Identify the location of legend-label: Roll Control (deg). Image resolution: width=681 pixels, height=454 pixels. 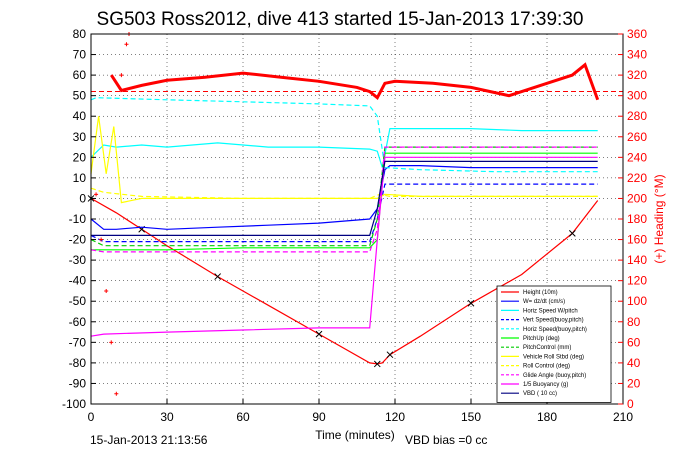
(546, 367).